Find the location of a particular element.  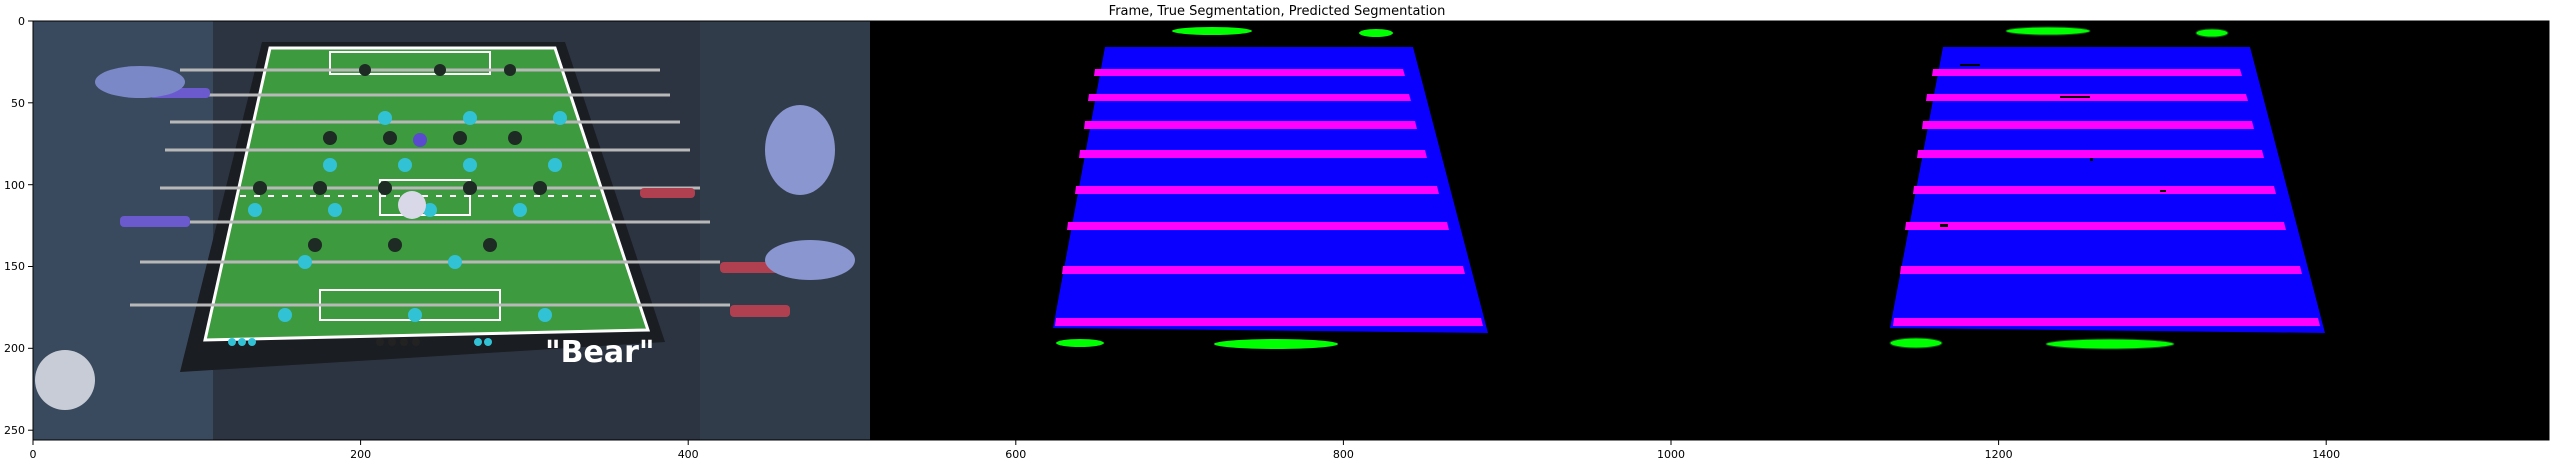

x-tick-label: 800 is located at coordinates (1343, 454).